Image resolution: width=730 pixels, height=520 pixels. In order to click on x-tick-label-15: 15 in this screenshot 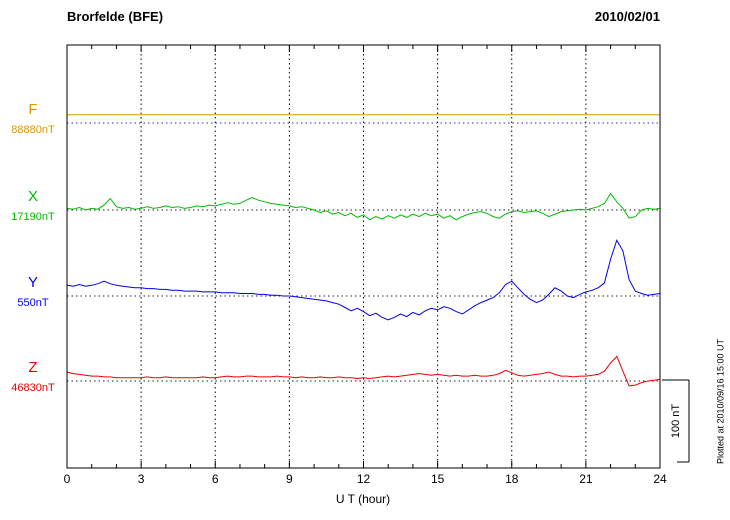, I will do `click(437, 479)`.